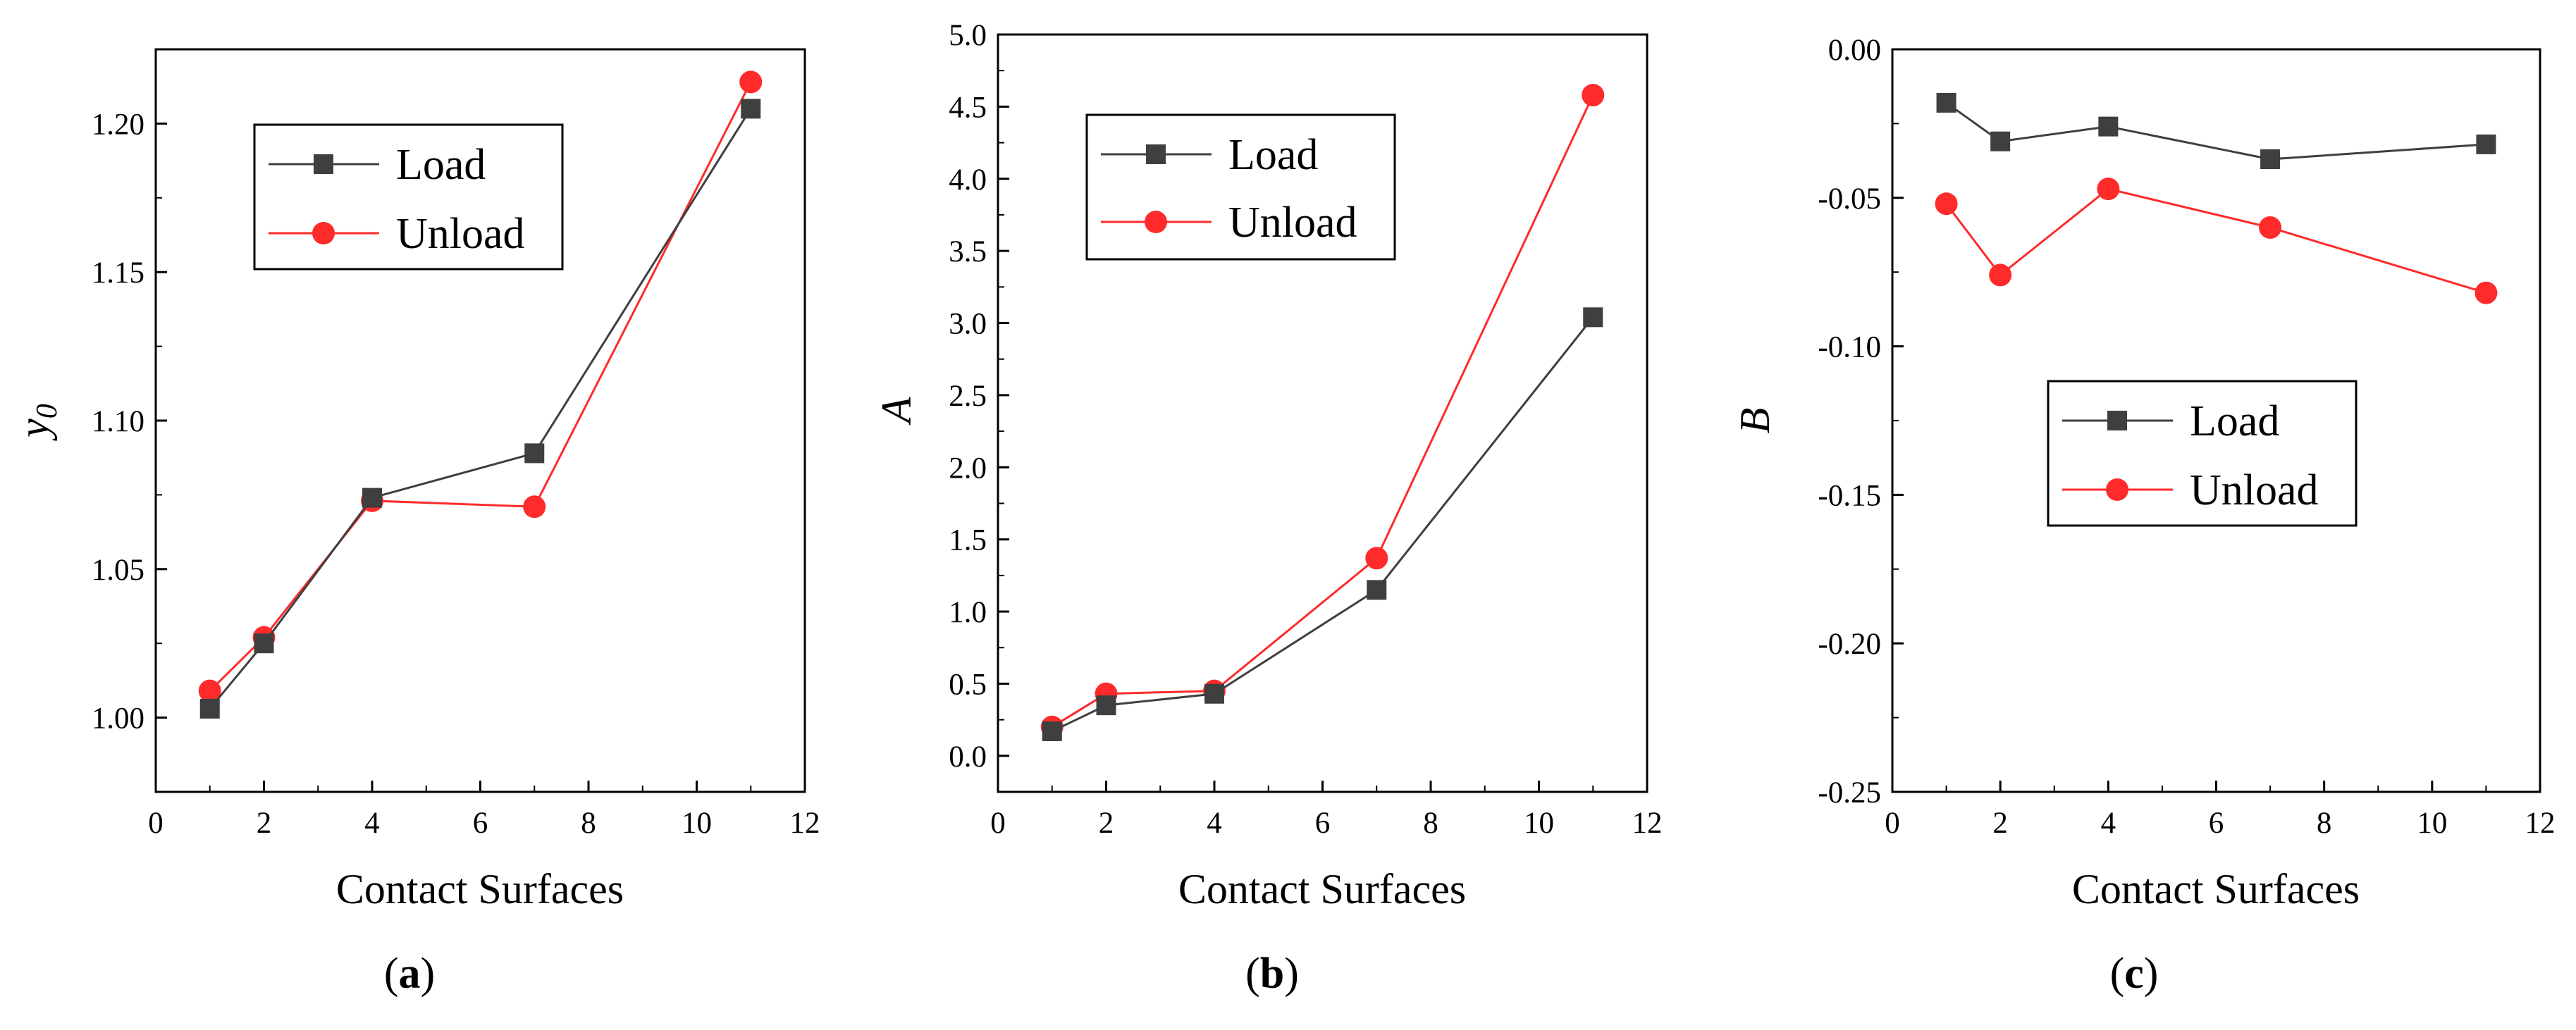  What do you see at coordinates (118, 570) in the screenshot?
I see `y-tick-label-a-1: 1.05` at bounding box center [118, 570].